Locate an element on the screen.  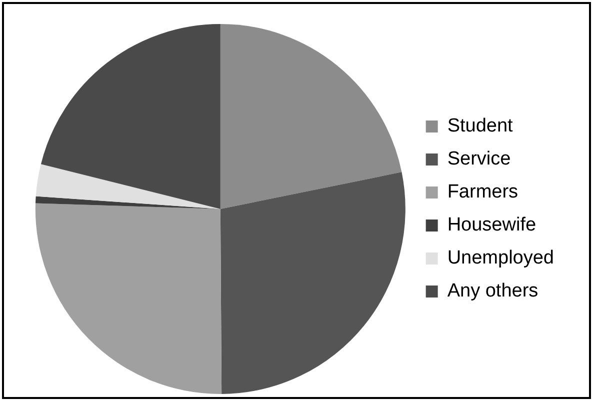
legend-label: Housewife is located at coordinates (491, 225).